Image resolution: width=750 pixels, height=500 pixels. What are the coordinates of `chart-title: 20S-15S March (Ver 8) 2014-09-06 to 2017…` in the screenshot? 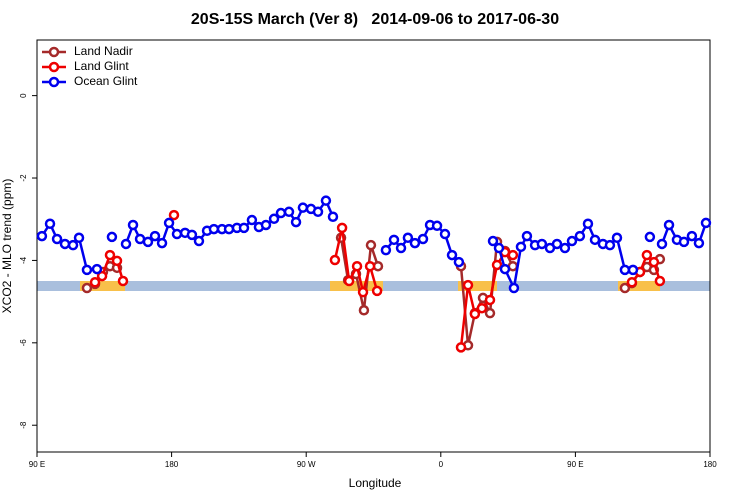 It's located at (375, 19).